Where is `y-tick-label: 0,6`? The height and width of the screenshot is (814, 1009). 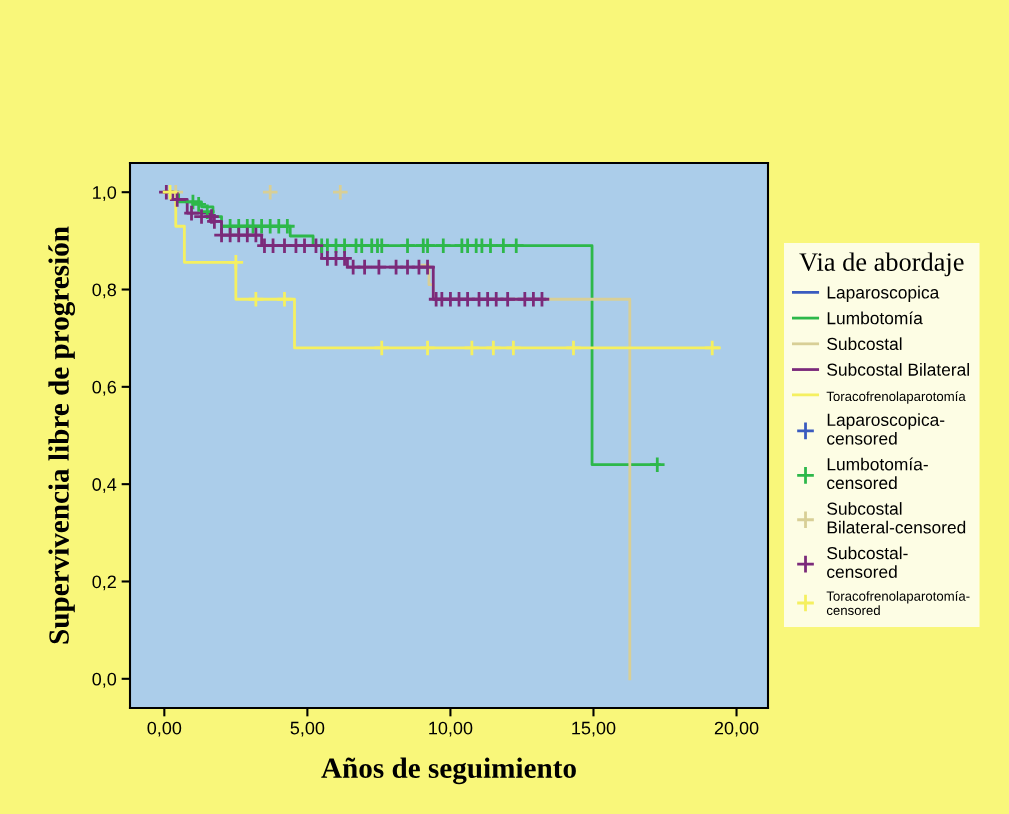 y-tick-label: 0,6 is located at coordinates (104, 388).